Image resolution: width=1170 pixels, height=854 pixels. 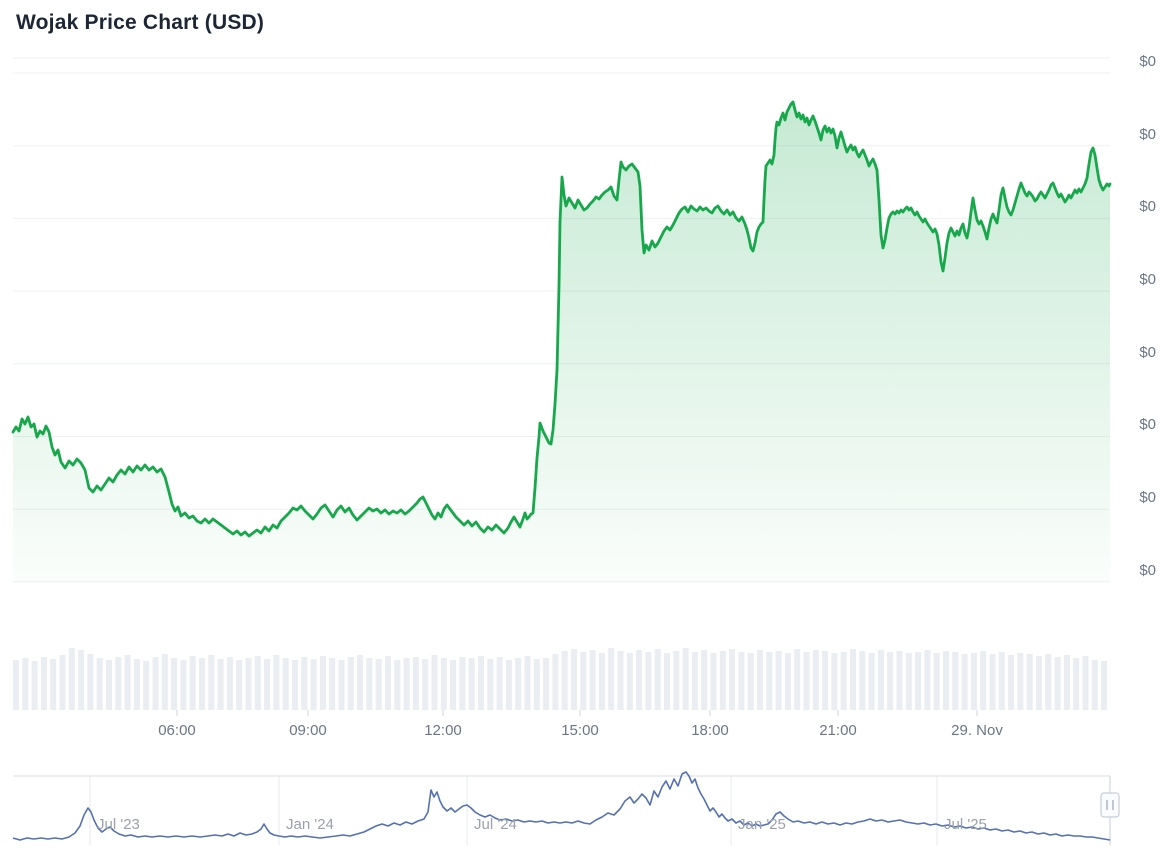 What do you see at coordinates (580, 730) in the screenshot?
I see `x-axis-label: 15:00` at bounding box center [580, 730].